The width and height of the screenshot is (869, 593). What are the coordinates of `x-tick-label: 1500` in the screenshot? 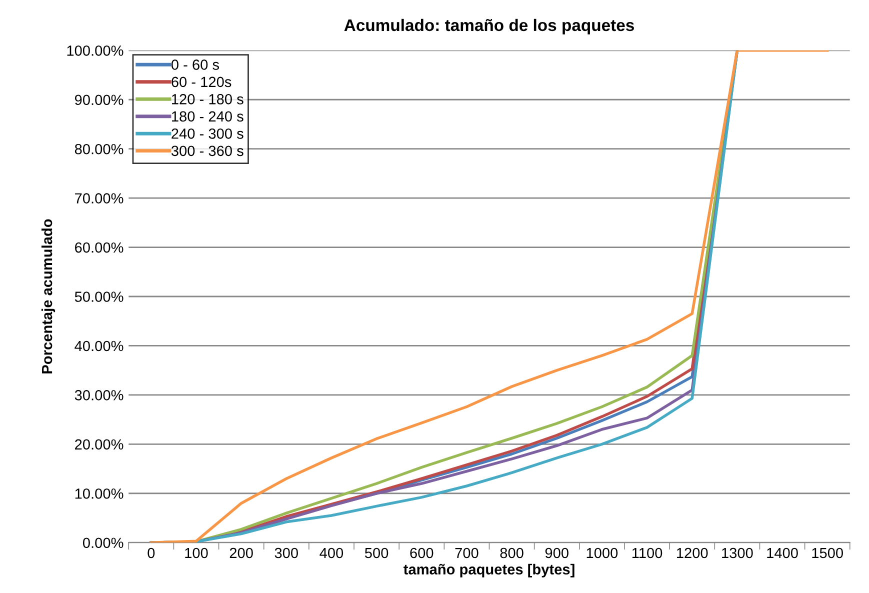 It's located at (827, 553).